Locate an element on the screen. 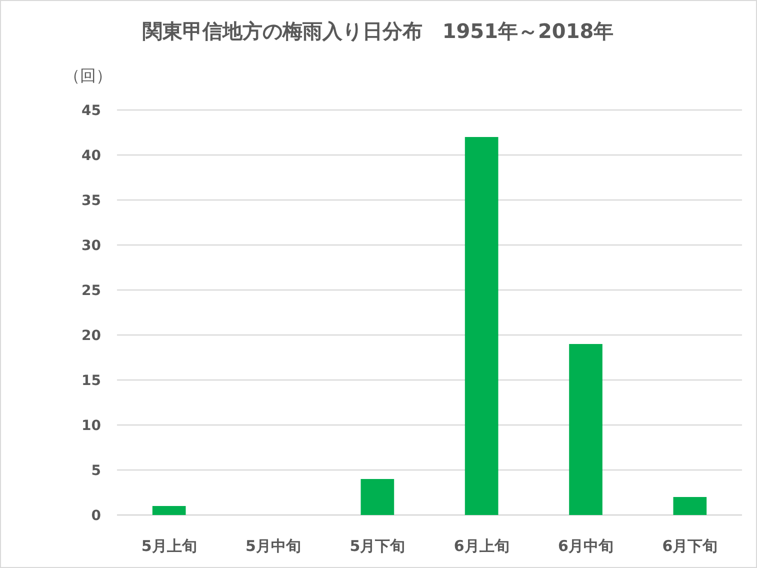 Image resolution: width=757 pixels, height=568 pixels. y-tick-label: 20 is located at coordinates (92, 336).